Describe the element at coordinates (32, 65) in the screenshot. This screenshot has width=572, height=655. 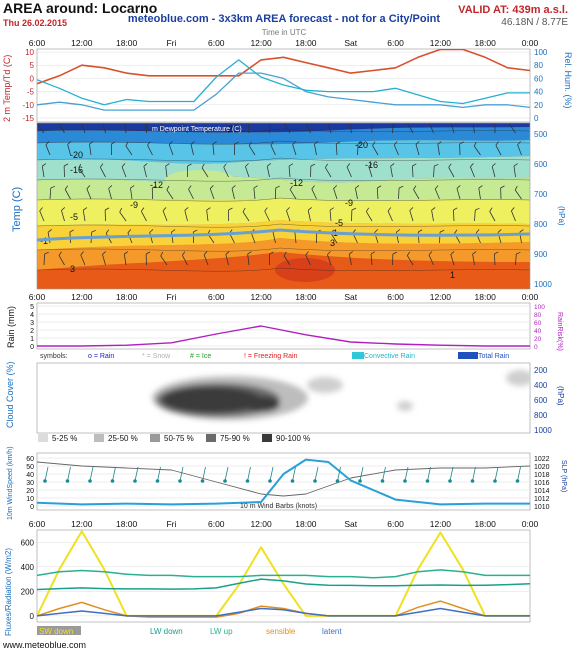
I see `tick-label: 5` at that location.